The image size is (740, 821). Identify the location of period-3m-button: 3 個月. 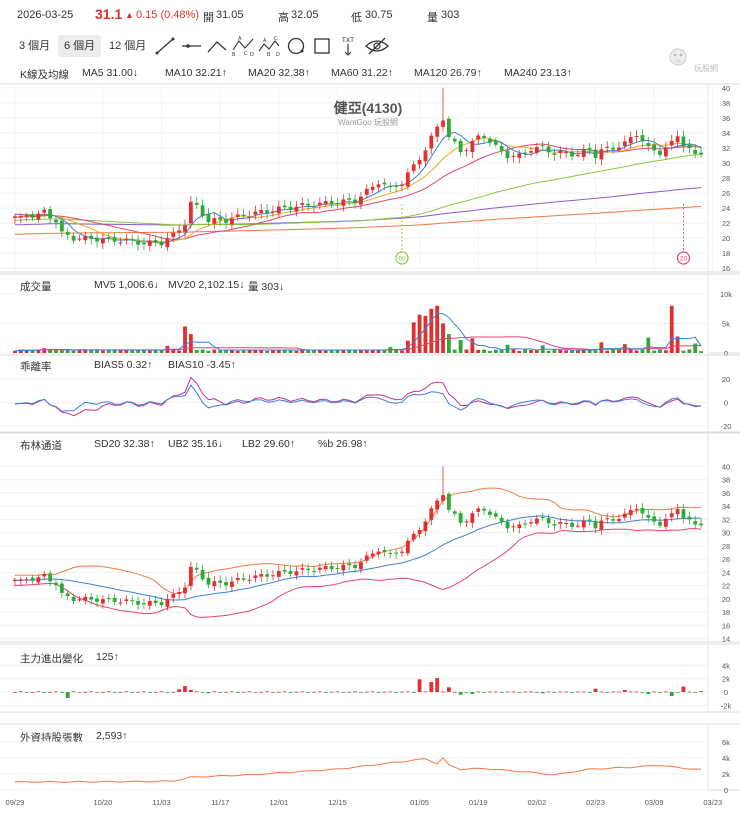
(35, 46).